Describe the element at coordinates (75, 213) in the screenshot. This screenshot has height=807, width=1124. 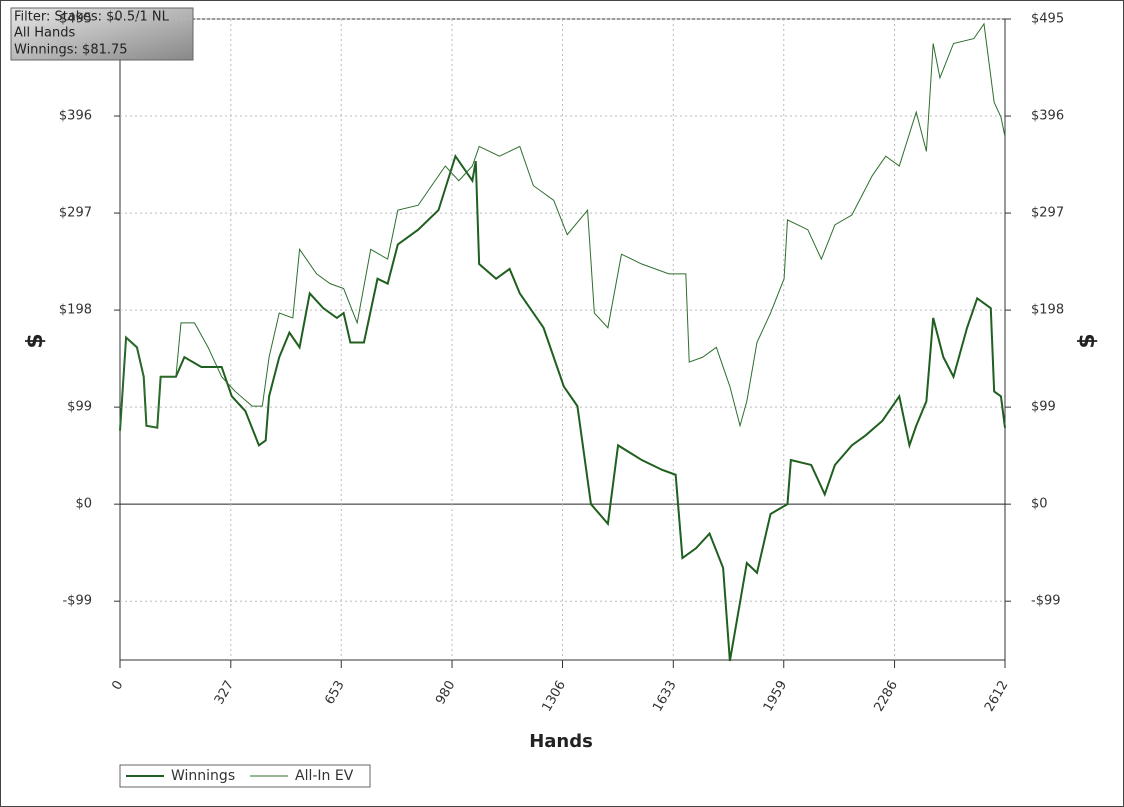
I see `y-tick-label: $297` at that location.